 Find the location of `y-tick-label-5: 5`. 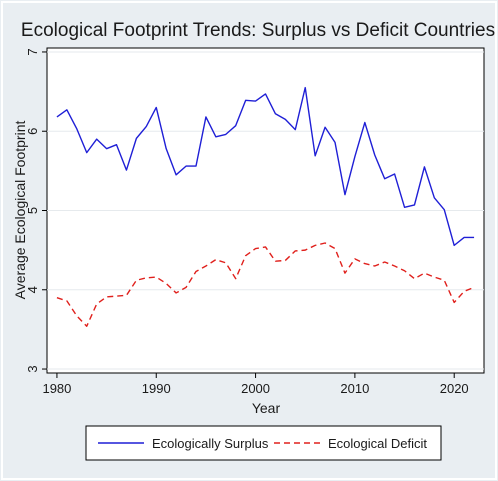

y-tick-label-5: 5 is located at coordinates (32, 210).